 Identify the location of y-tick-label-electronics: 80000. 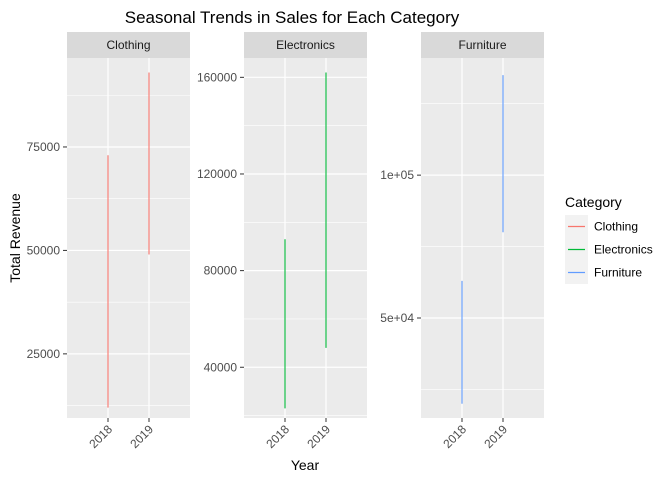
(221, 271).